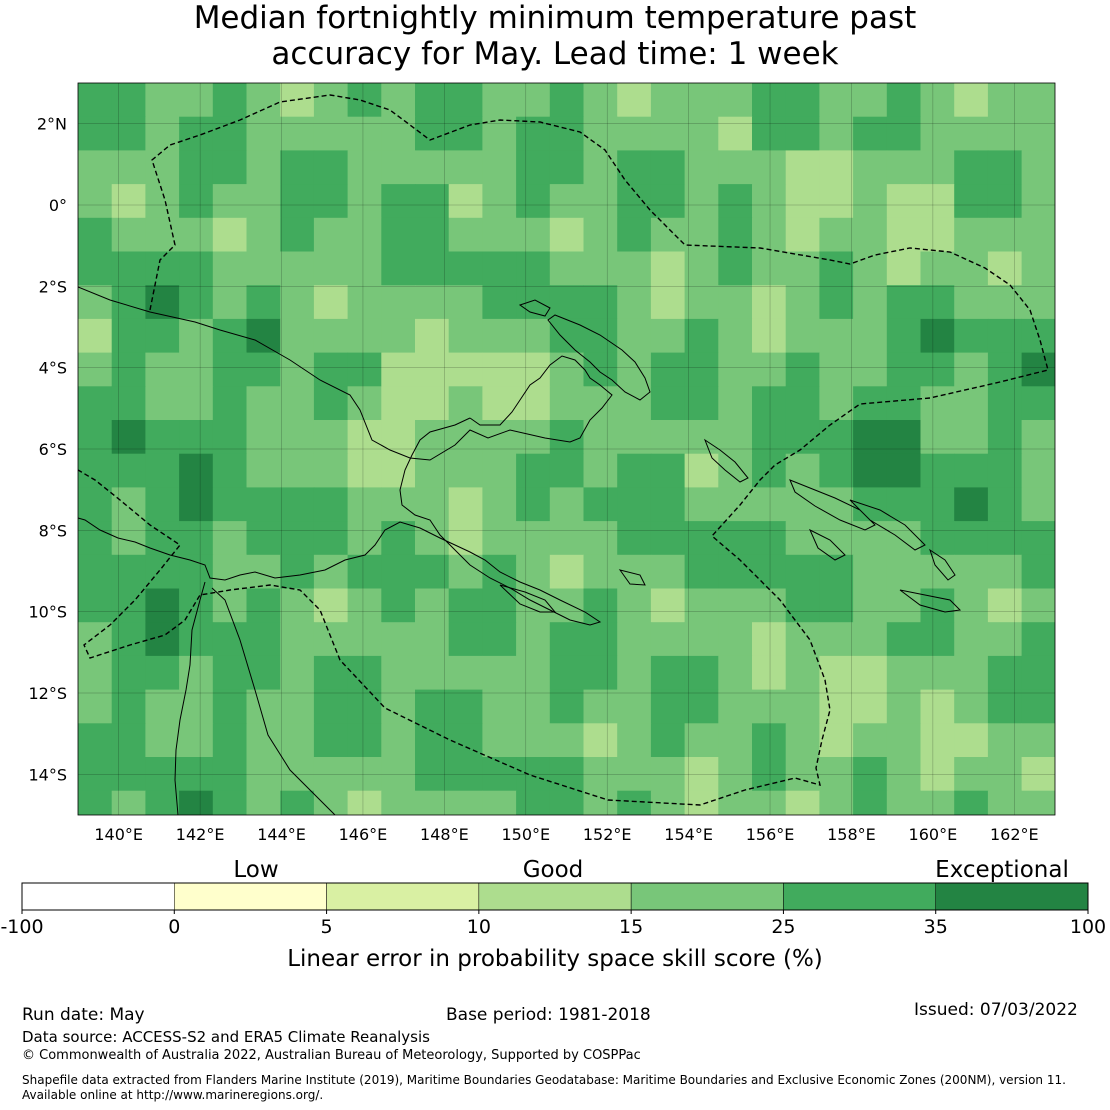  What do you see at coordinates (548, 1015) in the screenshot?
I see `base-period: Base period: 1981-2018` at bounding box center [548, 1015].